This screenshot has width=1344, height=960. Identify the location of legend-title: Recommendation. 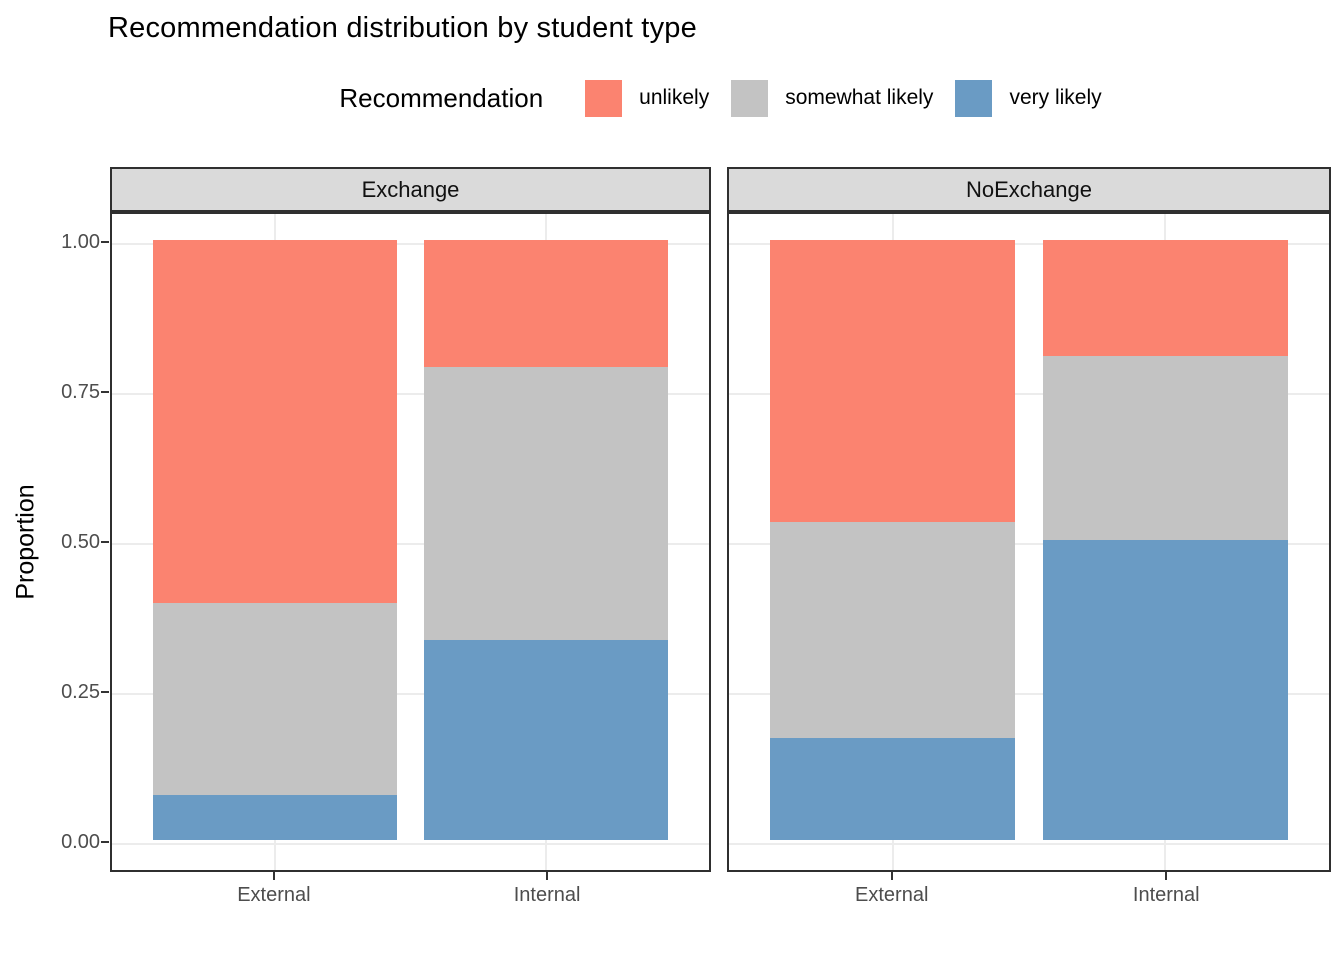
(441, 97).